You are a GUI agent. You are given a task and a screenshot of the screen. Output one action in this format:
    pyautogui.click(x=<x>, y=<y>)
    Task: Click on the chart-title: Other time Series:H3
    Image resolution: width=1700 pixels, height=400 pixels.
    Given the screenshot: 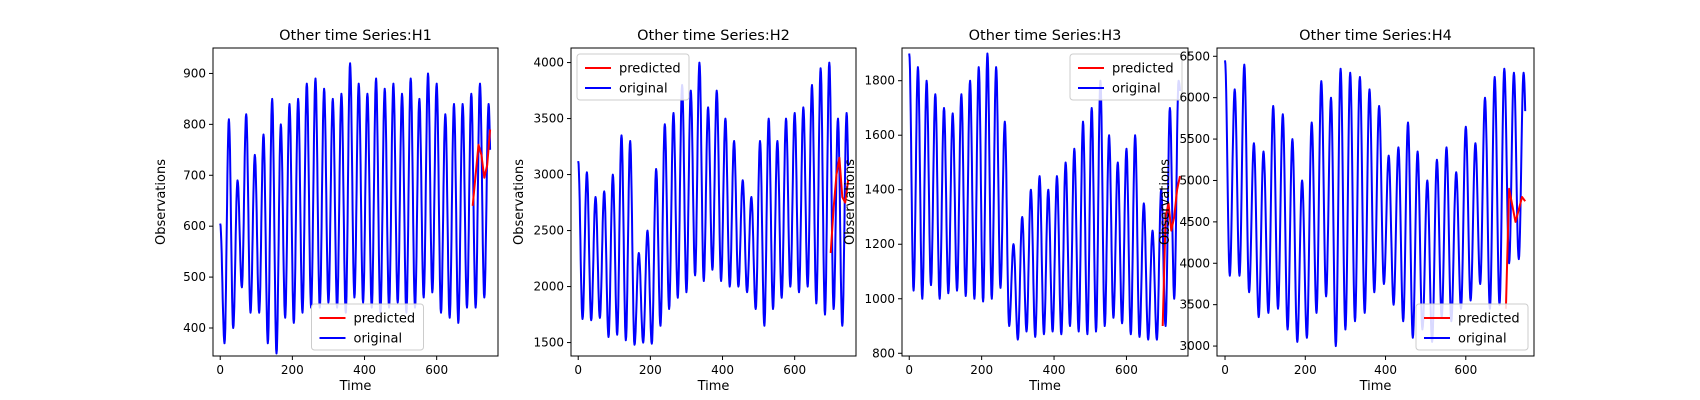 What is the action you would take?
    pyautogui.click(x=1045, y=36)
    